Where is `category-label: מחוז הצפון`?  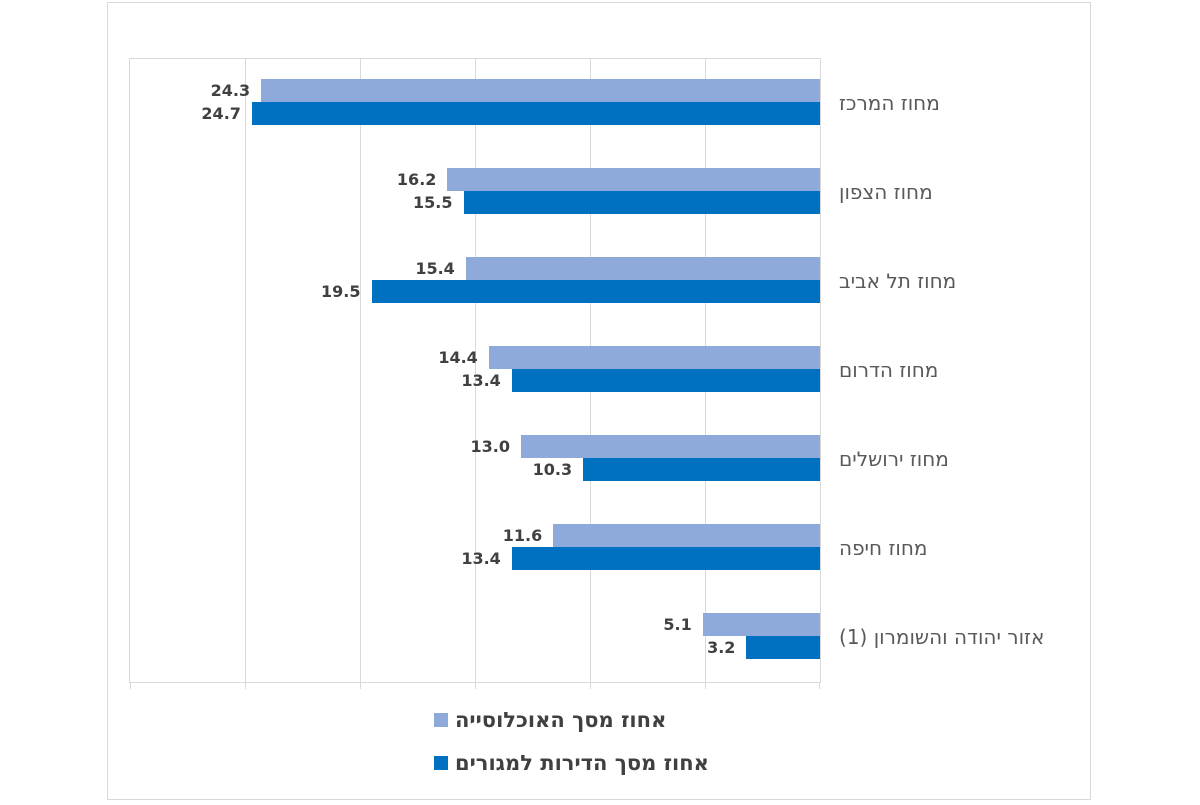 category-label: מחוז הצפון is located at coordinates (886, 191).